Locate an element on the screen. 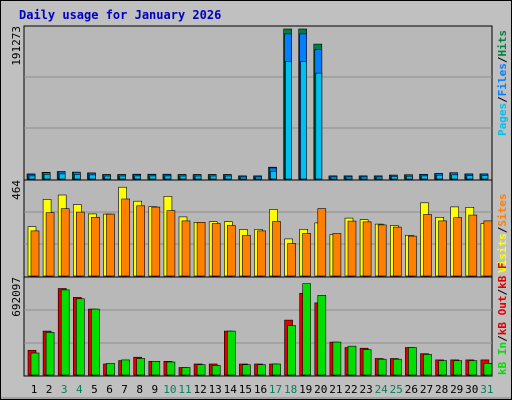  legend-kb-in: kB In is located at coordinates (502, 358).